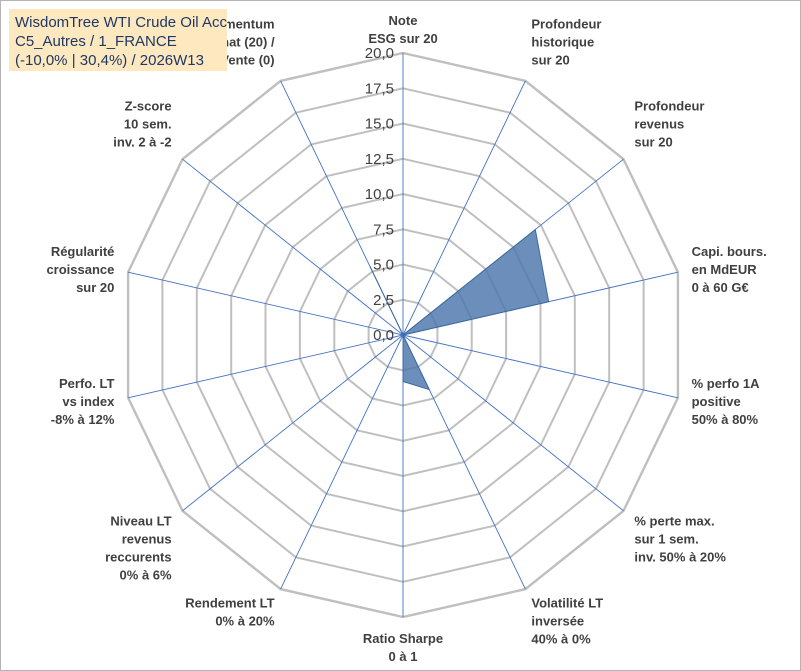 This screenshot has height=671, width=801. Describe the element at coordinates (383, 229) in the screenshot. I see `tick-label: 7,5` at that location.